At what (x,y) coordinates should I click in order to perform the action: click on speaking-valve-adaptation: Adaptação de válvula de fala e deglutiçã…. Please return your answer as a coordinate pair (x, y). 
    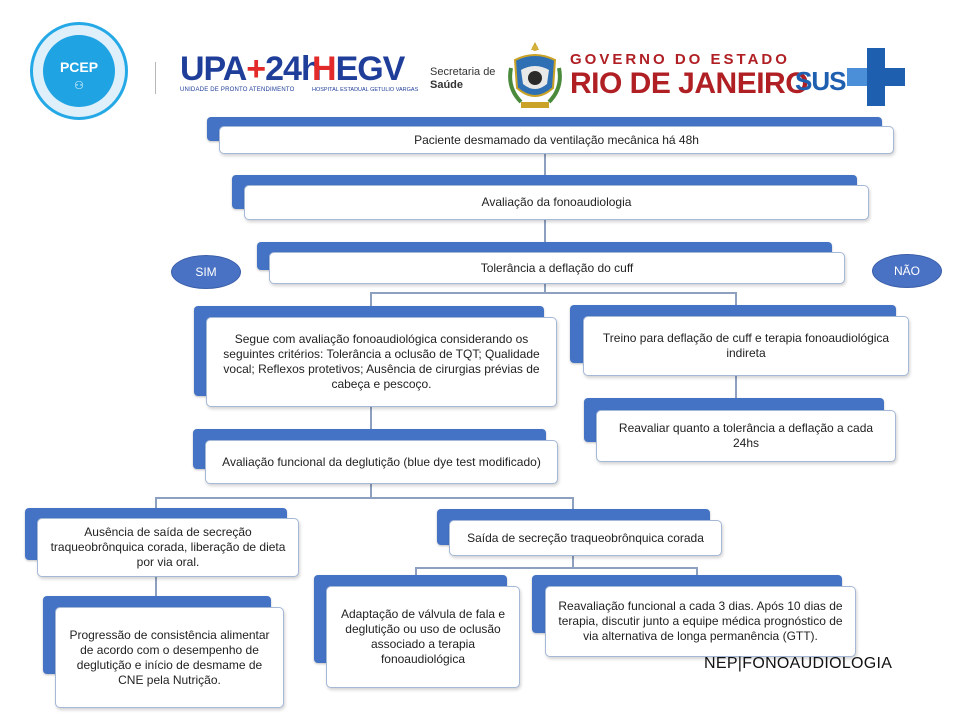
    Looking at the image, I should click on (423, 637).